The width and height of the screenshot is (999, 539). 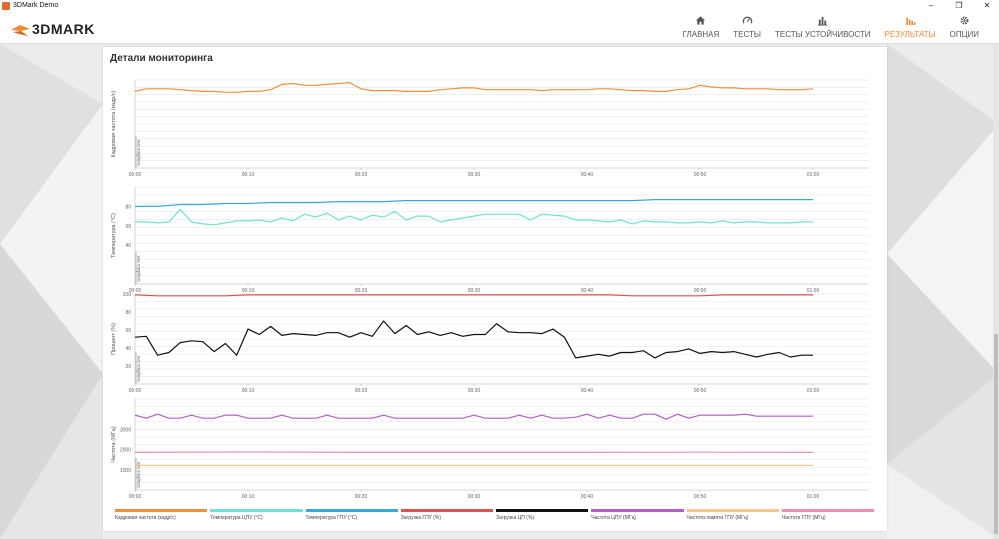 What do you see at coordinates (823, 29) in the screenshot?
I see `nav-stress-tests: ТЕСТЫ УСТОЙЧИВОСТИ` at bounding box center [823, 29].